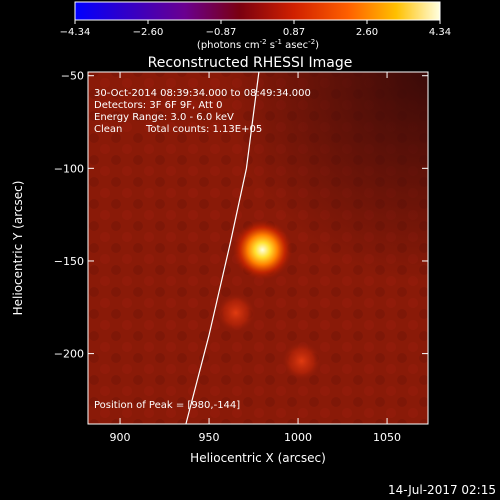  Describe the element at coordinates (209, 437) in the screenshot. I see `x-tick-label: 950` at that location.